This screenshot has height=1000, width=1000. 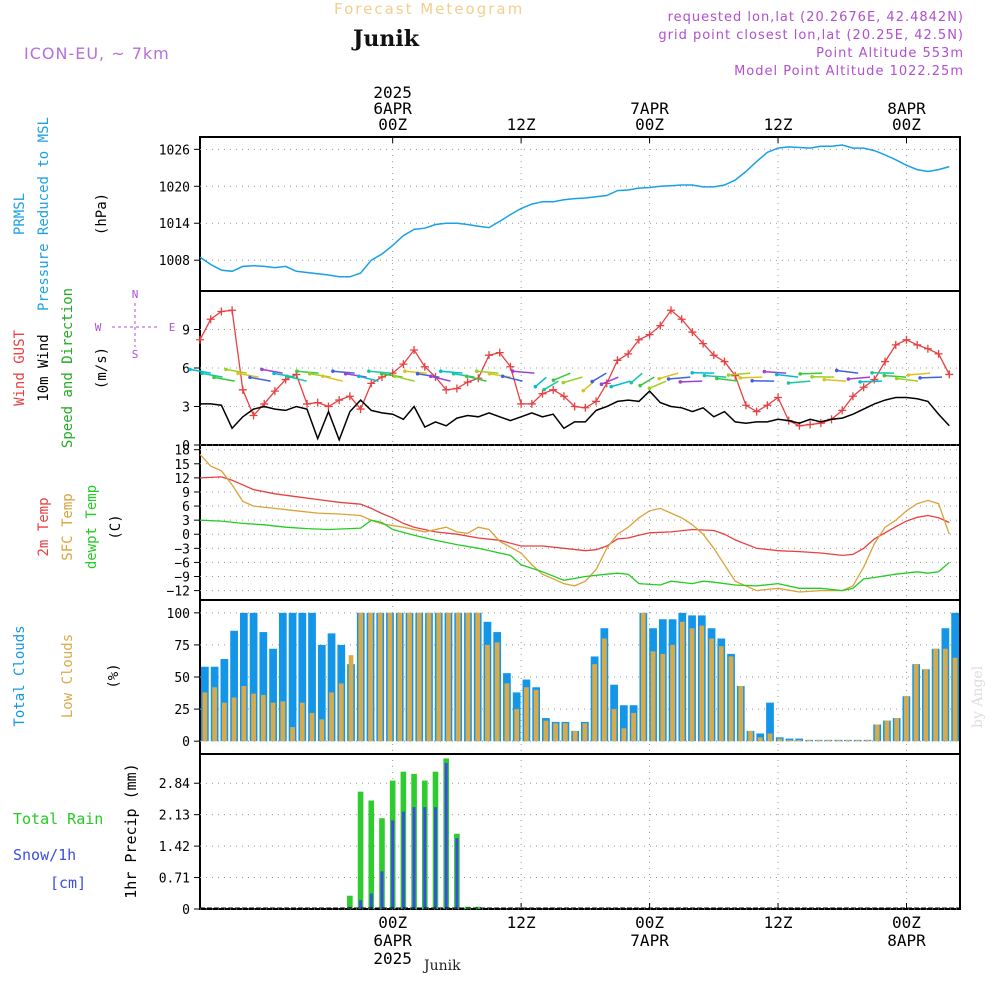 I want to click on clouds-tick-label: 0, so click(x=186, y=742).